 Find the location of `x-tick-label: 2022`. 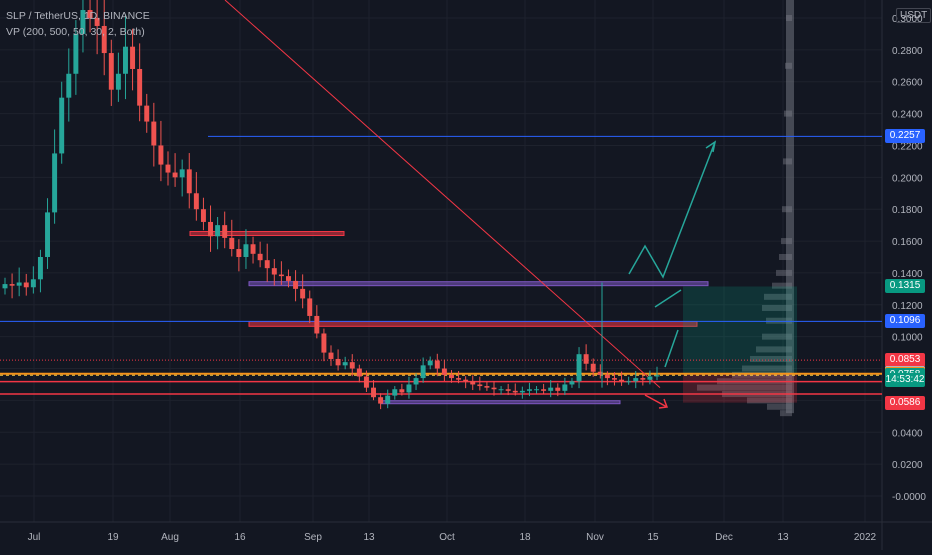

x-tick-label: 2022 is located at coordinates (865, 537).